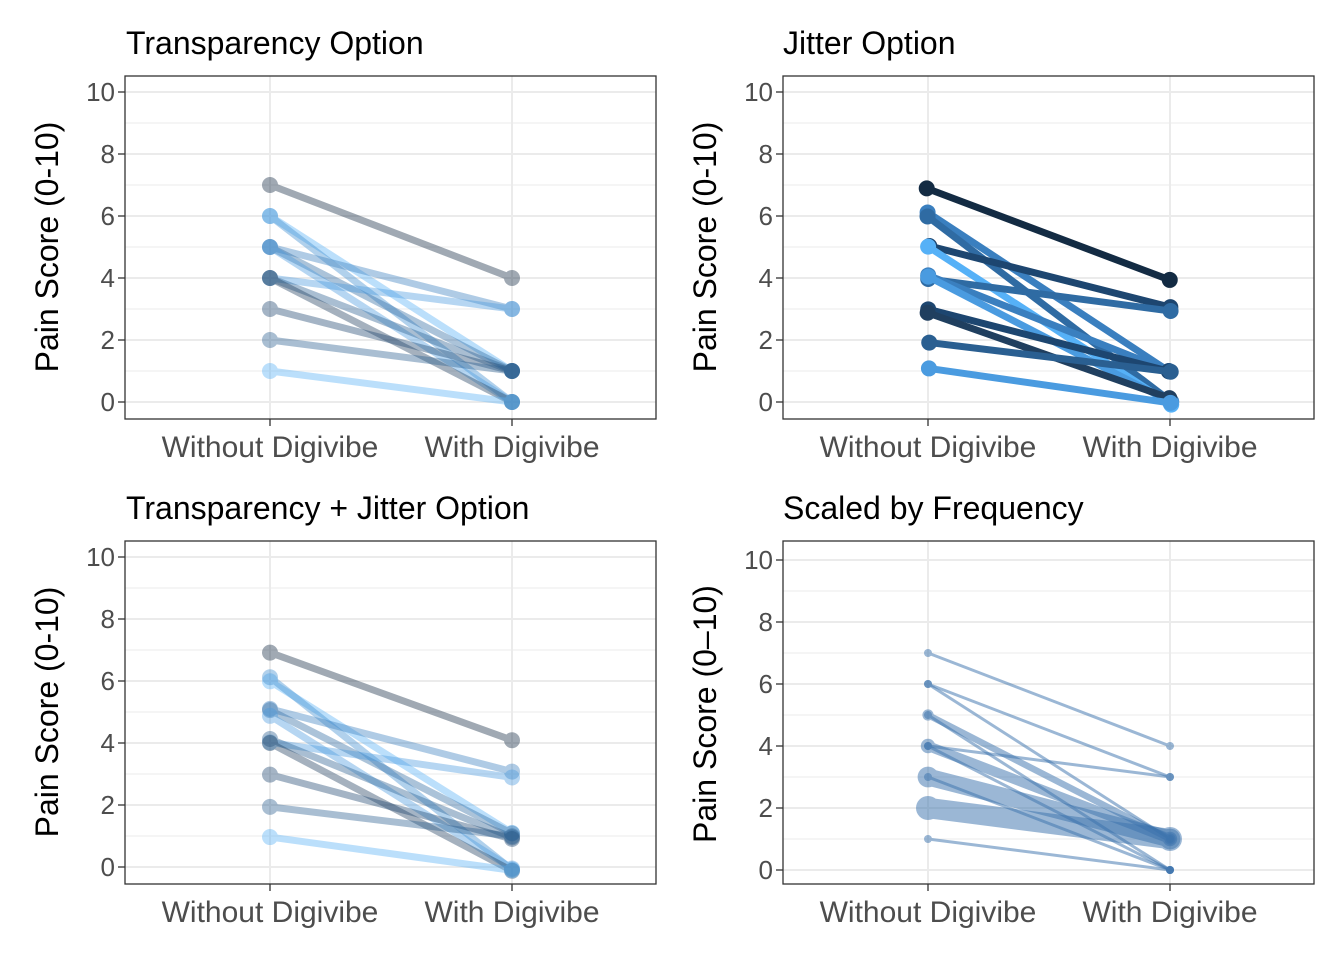 The image size is (1344, 960). Describe the element at coordinates (511, 447) in the screenshot. I see `x-tick-label: With Digivibe` at that location.